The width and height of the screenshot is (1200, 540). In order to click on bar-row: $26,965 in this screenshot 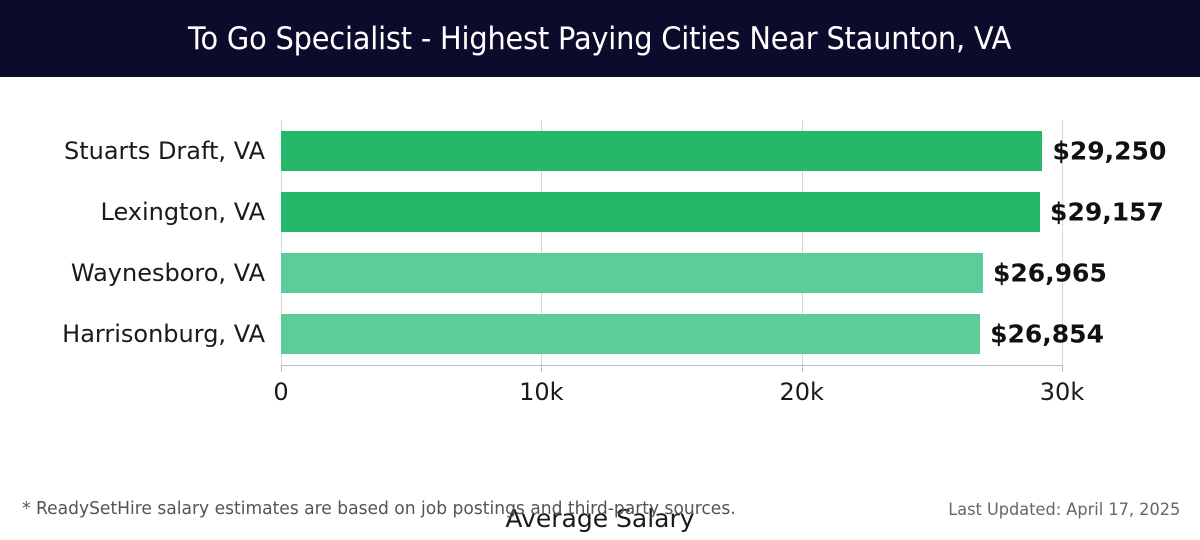, I will do `click(694, 273)`.